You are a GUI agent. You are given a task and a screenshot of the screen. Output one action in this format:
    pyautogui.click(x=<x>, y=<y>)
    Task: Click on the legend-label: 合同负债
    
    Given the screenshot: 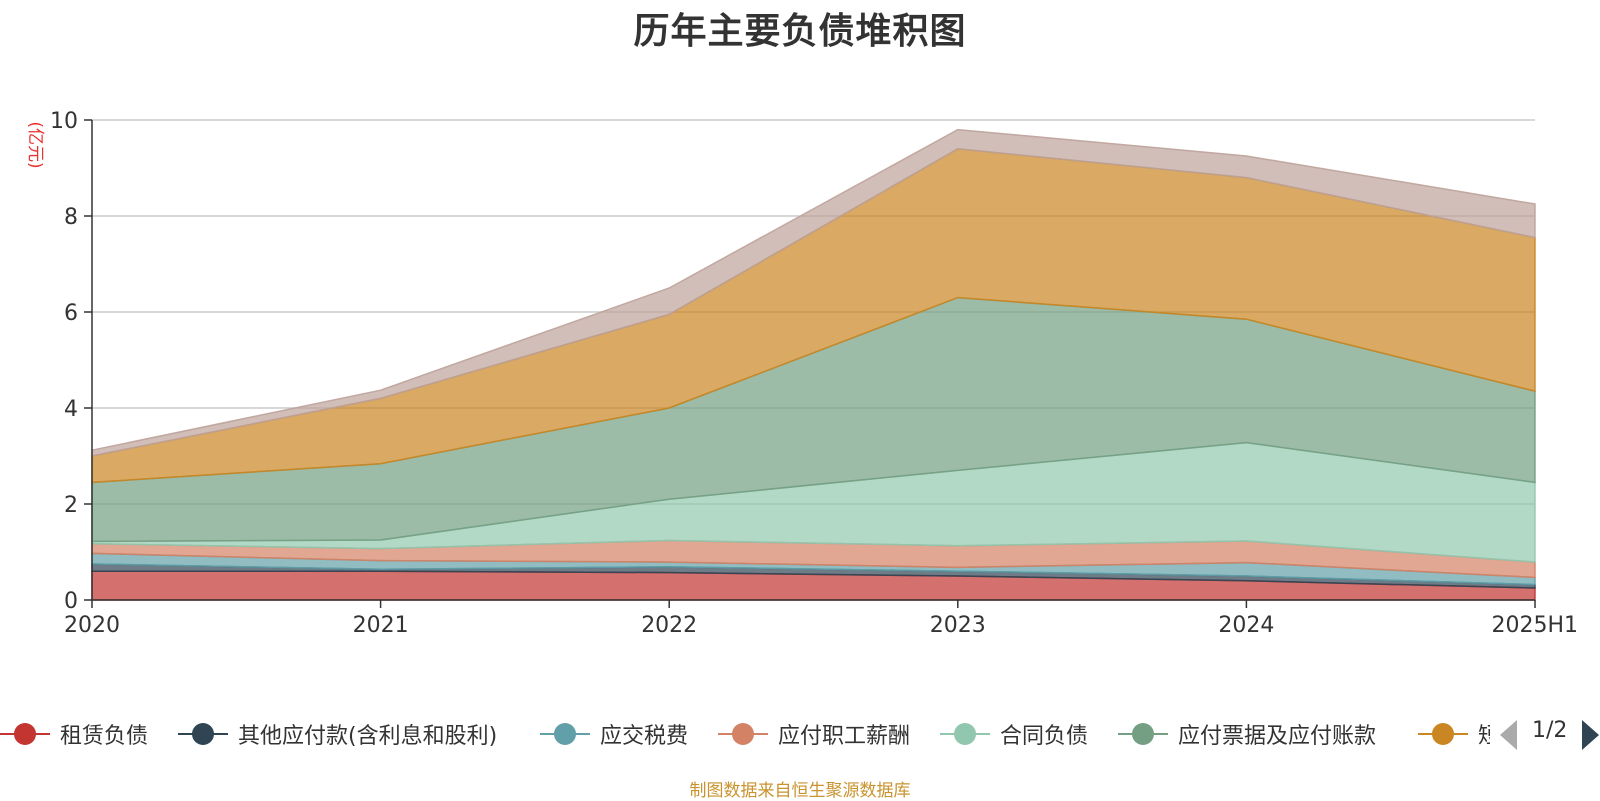 What is the action you would take?
    pyautogui.click(x=1044, y=736)
    